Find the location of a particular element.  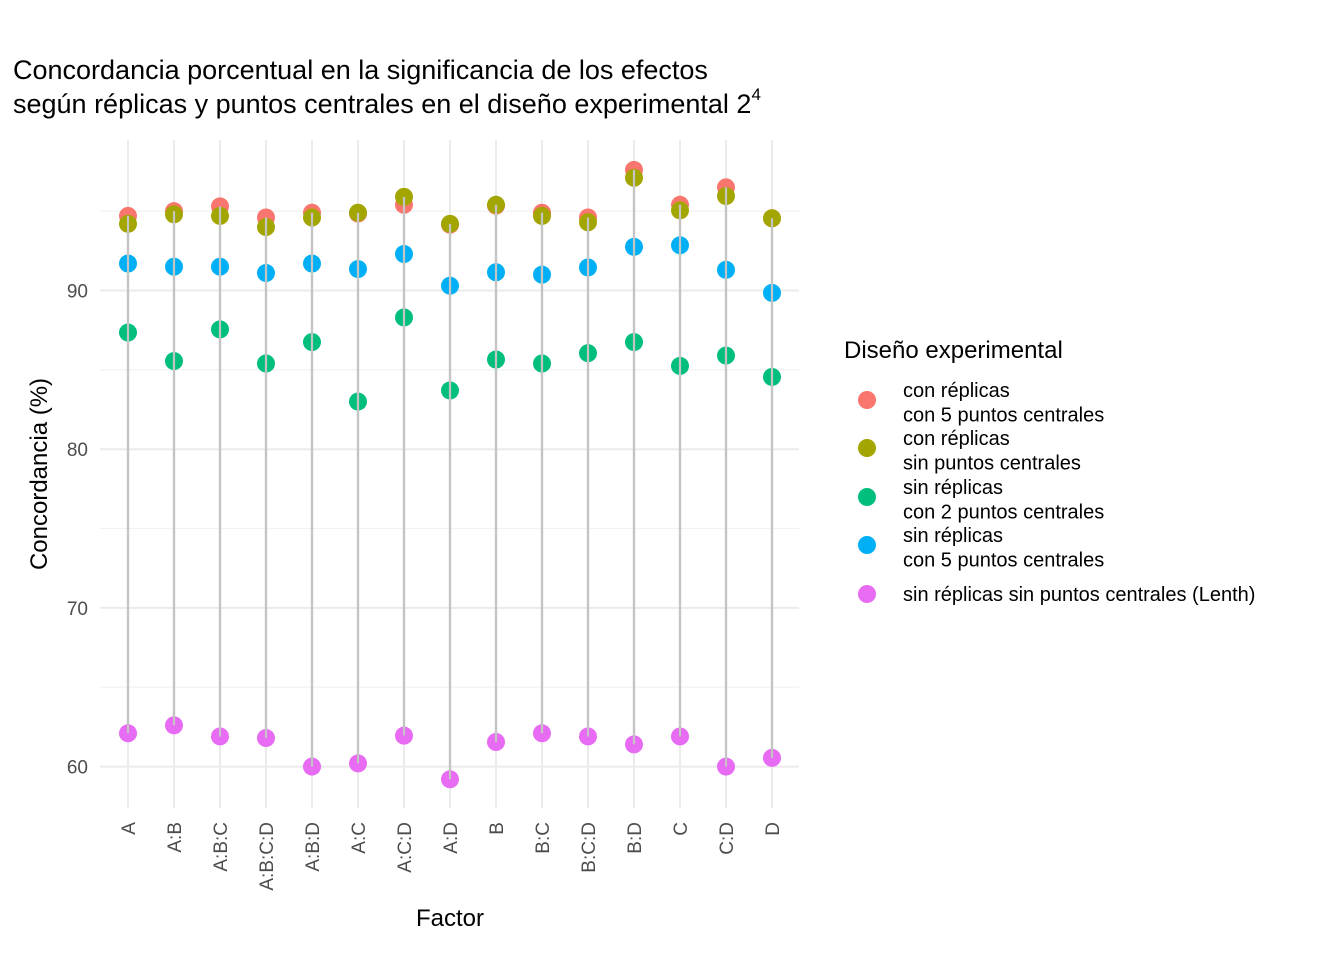

y-tick-label: 80 is located at coordinates (77, 450).